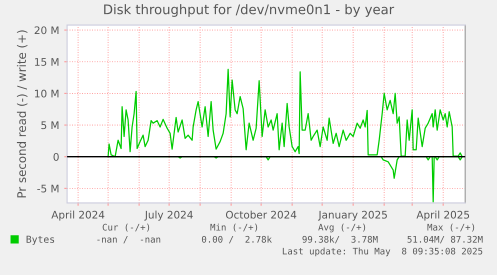  I want to click on x-tick-label: April 2024, so click(77, 215).